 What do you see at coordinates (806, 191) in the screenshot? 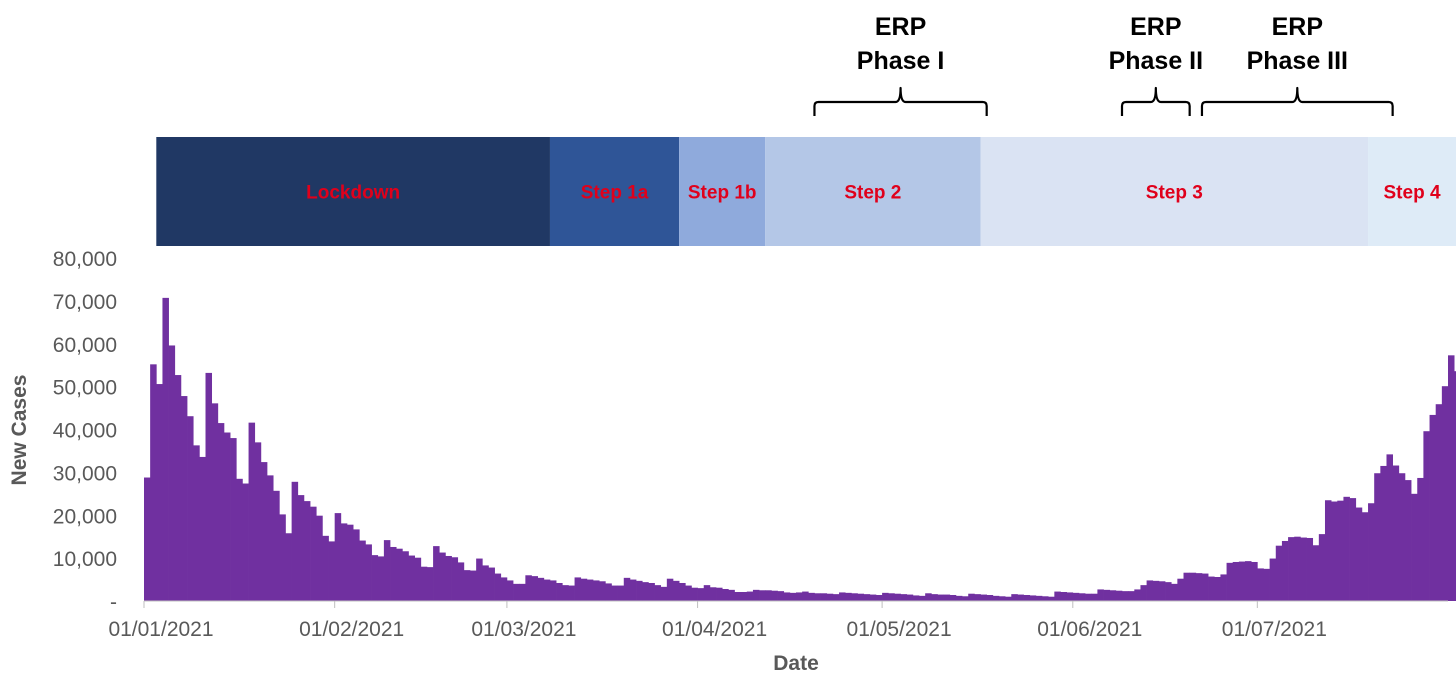
I see `stage-band: Lockdown Step 1a Step 1b Step 2 Step 3 Step 4` at bounding box center [806, 191].